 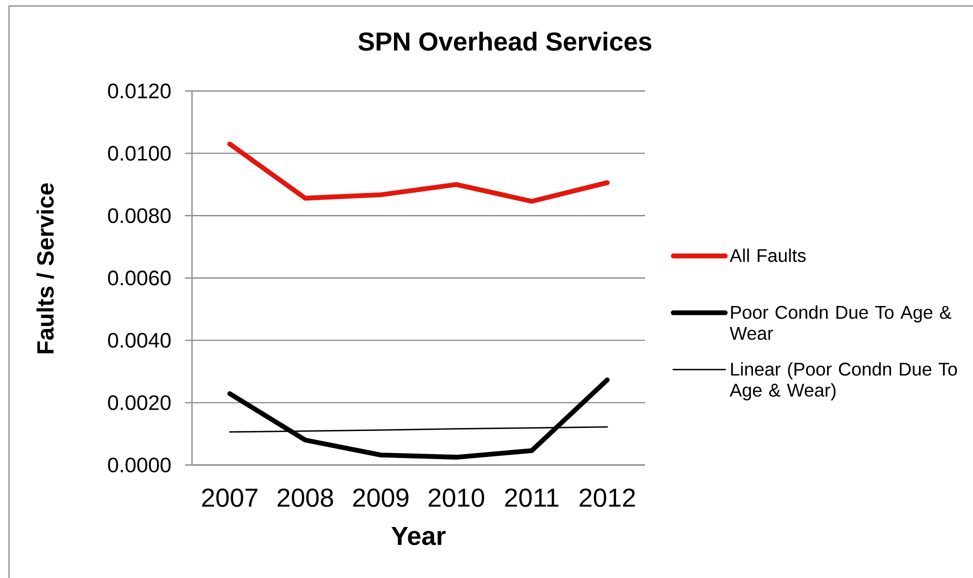 What do you see at coordinates (139, 402) in the screenshot?
I see `y-tick-label: 0.0020` at bounding box center [139, 402].